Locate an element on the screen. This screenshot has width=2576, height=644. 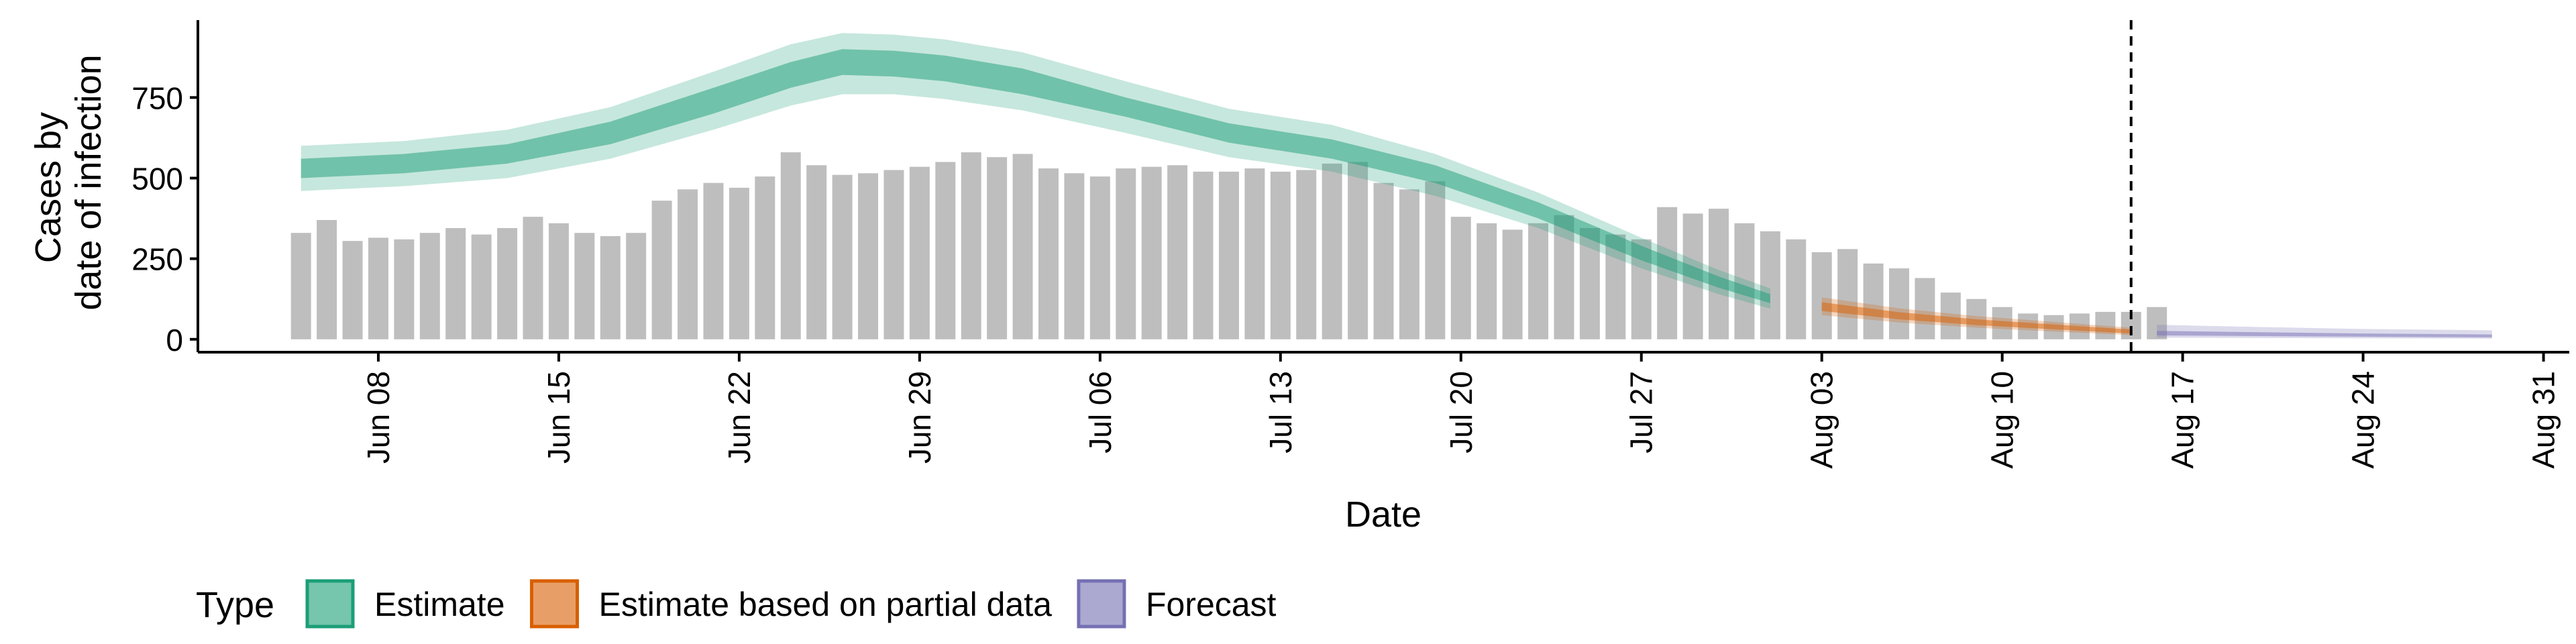
y-tick-label: 750 is located at coordinates (157, 97).